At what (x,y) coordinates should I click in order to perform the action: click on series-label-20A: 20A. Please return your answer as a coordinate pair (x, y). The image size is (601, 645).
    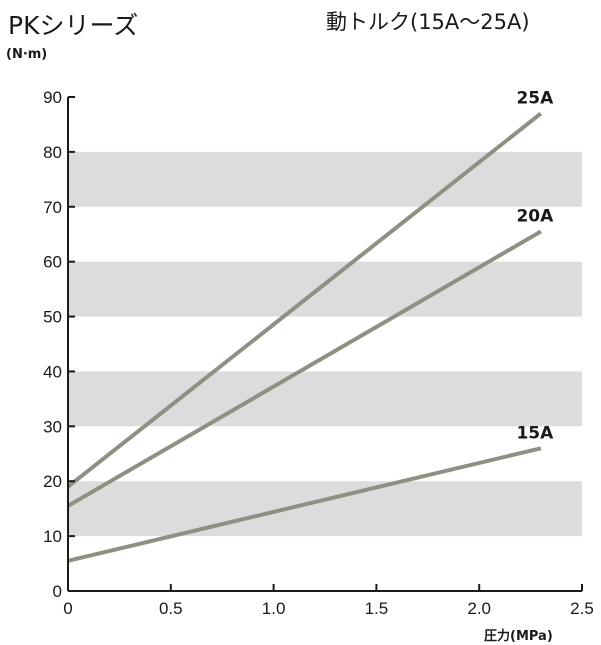
    Looking at the image, I should click on (535, 216).